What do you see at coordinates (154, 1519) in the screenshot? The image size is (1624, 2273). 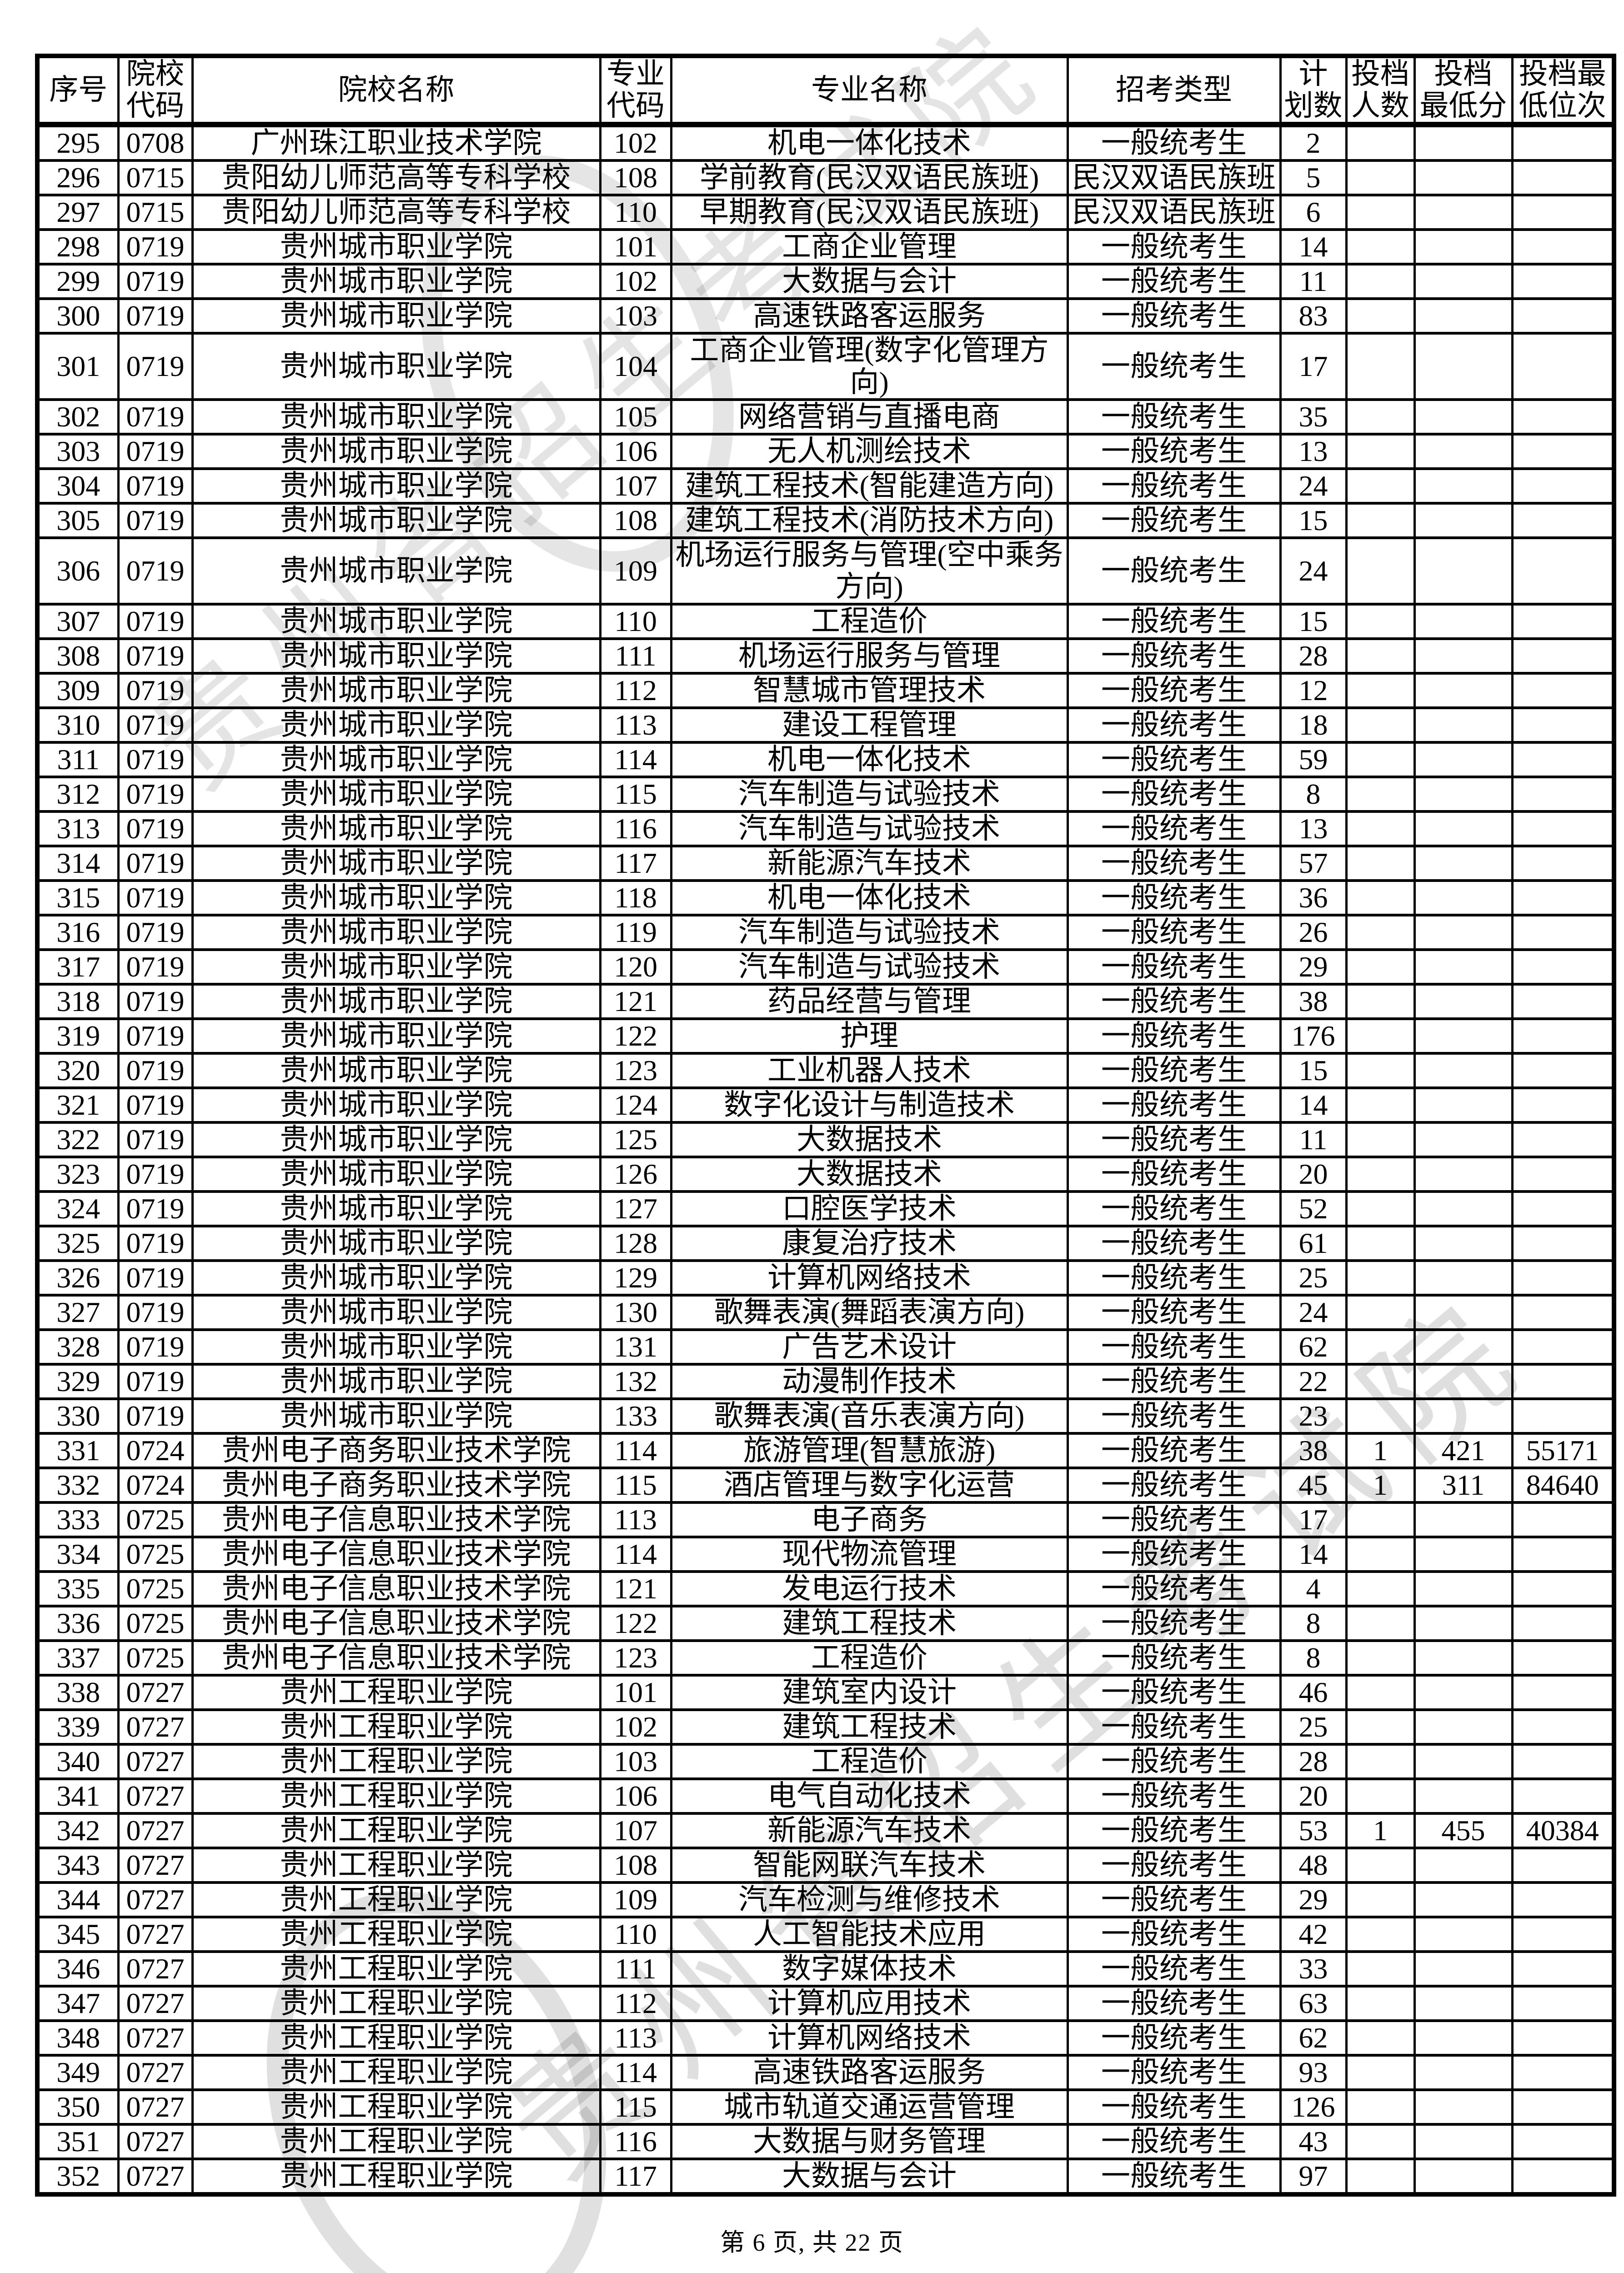 I see `college-code-cell: 0725` at bounding box center [154, 1519].